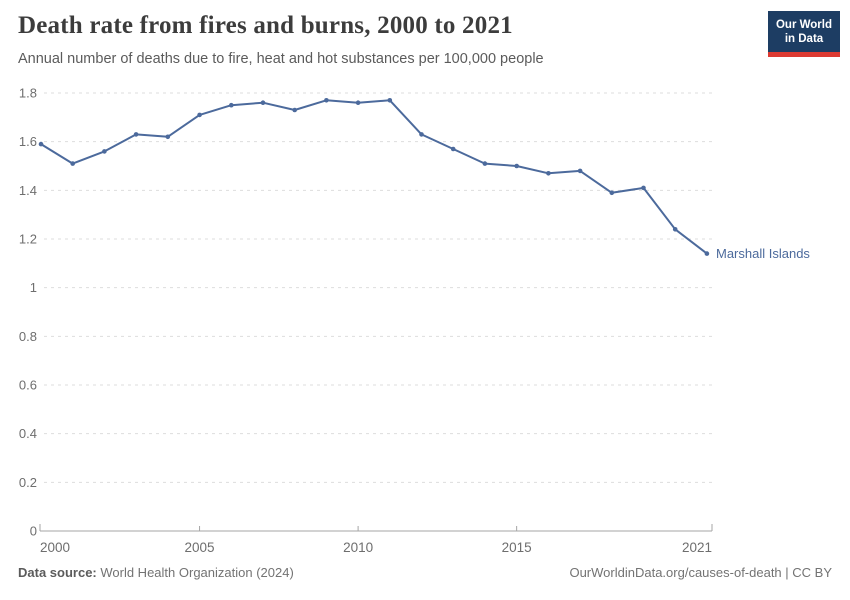  What do you see at coordinates (55, 547) in the screenshot?
I see `x-axis-tick-label: 2000` at bounding box center [55, 547].